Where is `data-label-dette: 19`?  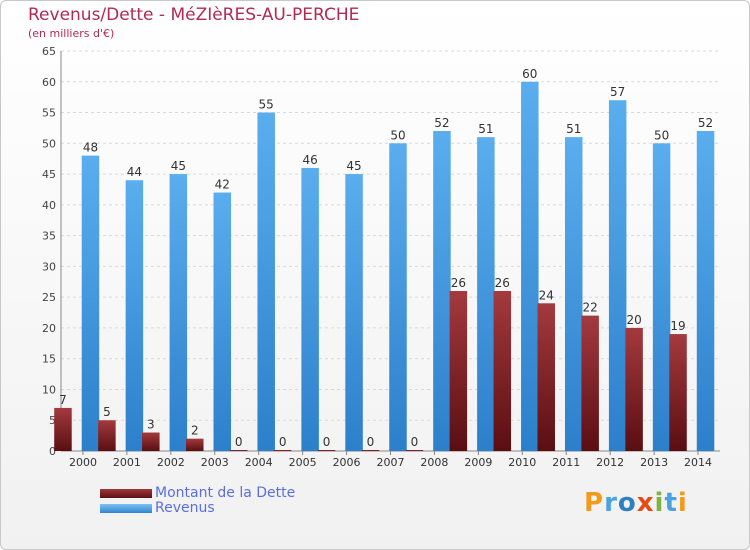
data-label-dette: 19 is located at coordinates (677, 326).